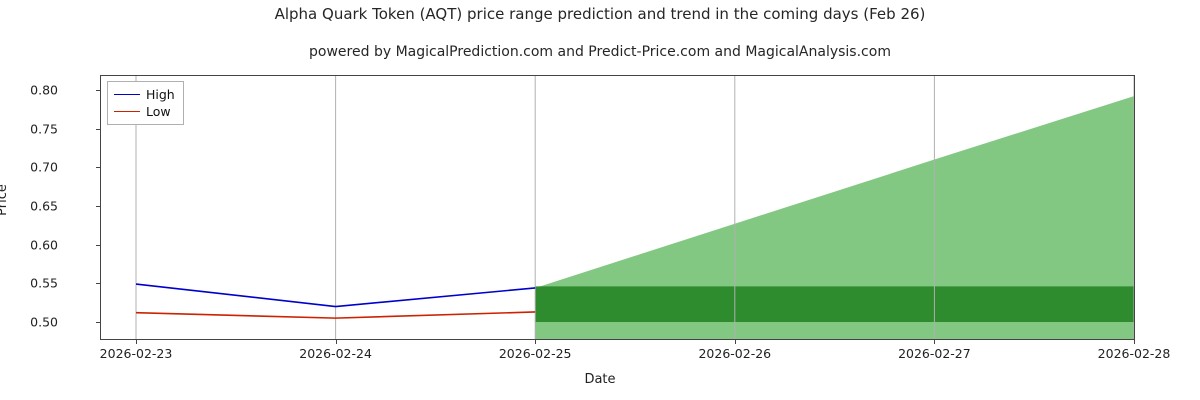 The height and width of the screenshot is (400, 1200). I want to click on legend-item-high: High, so click(144, 94).